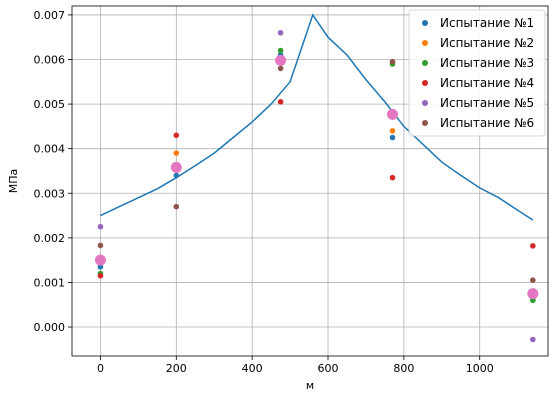 The width and height of the screenshot is (554, 398). I want to click on y-axis-label: МПа, so click(13, 181).